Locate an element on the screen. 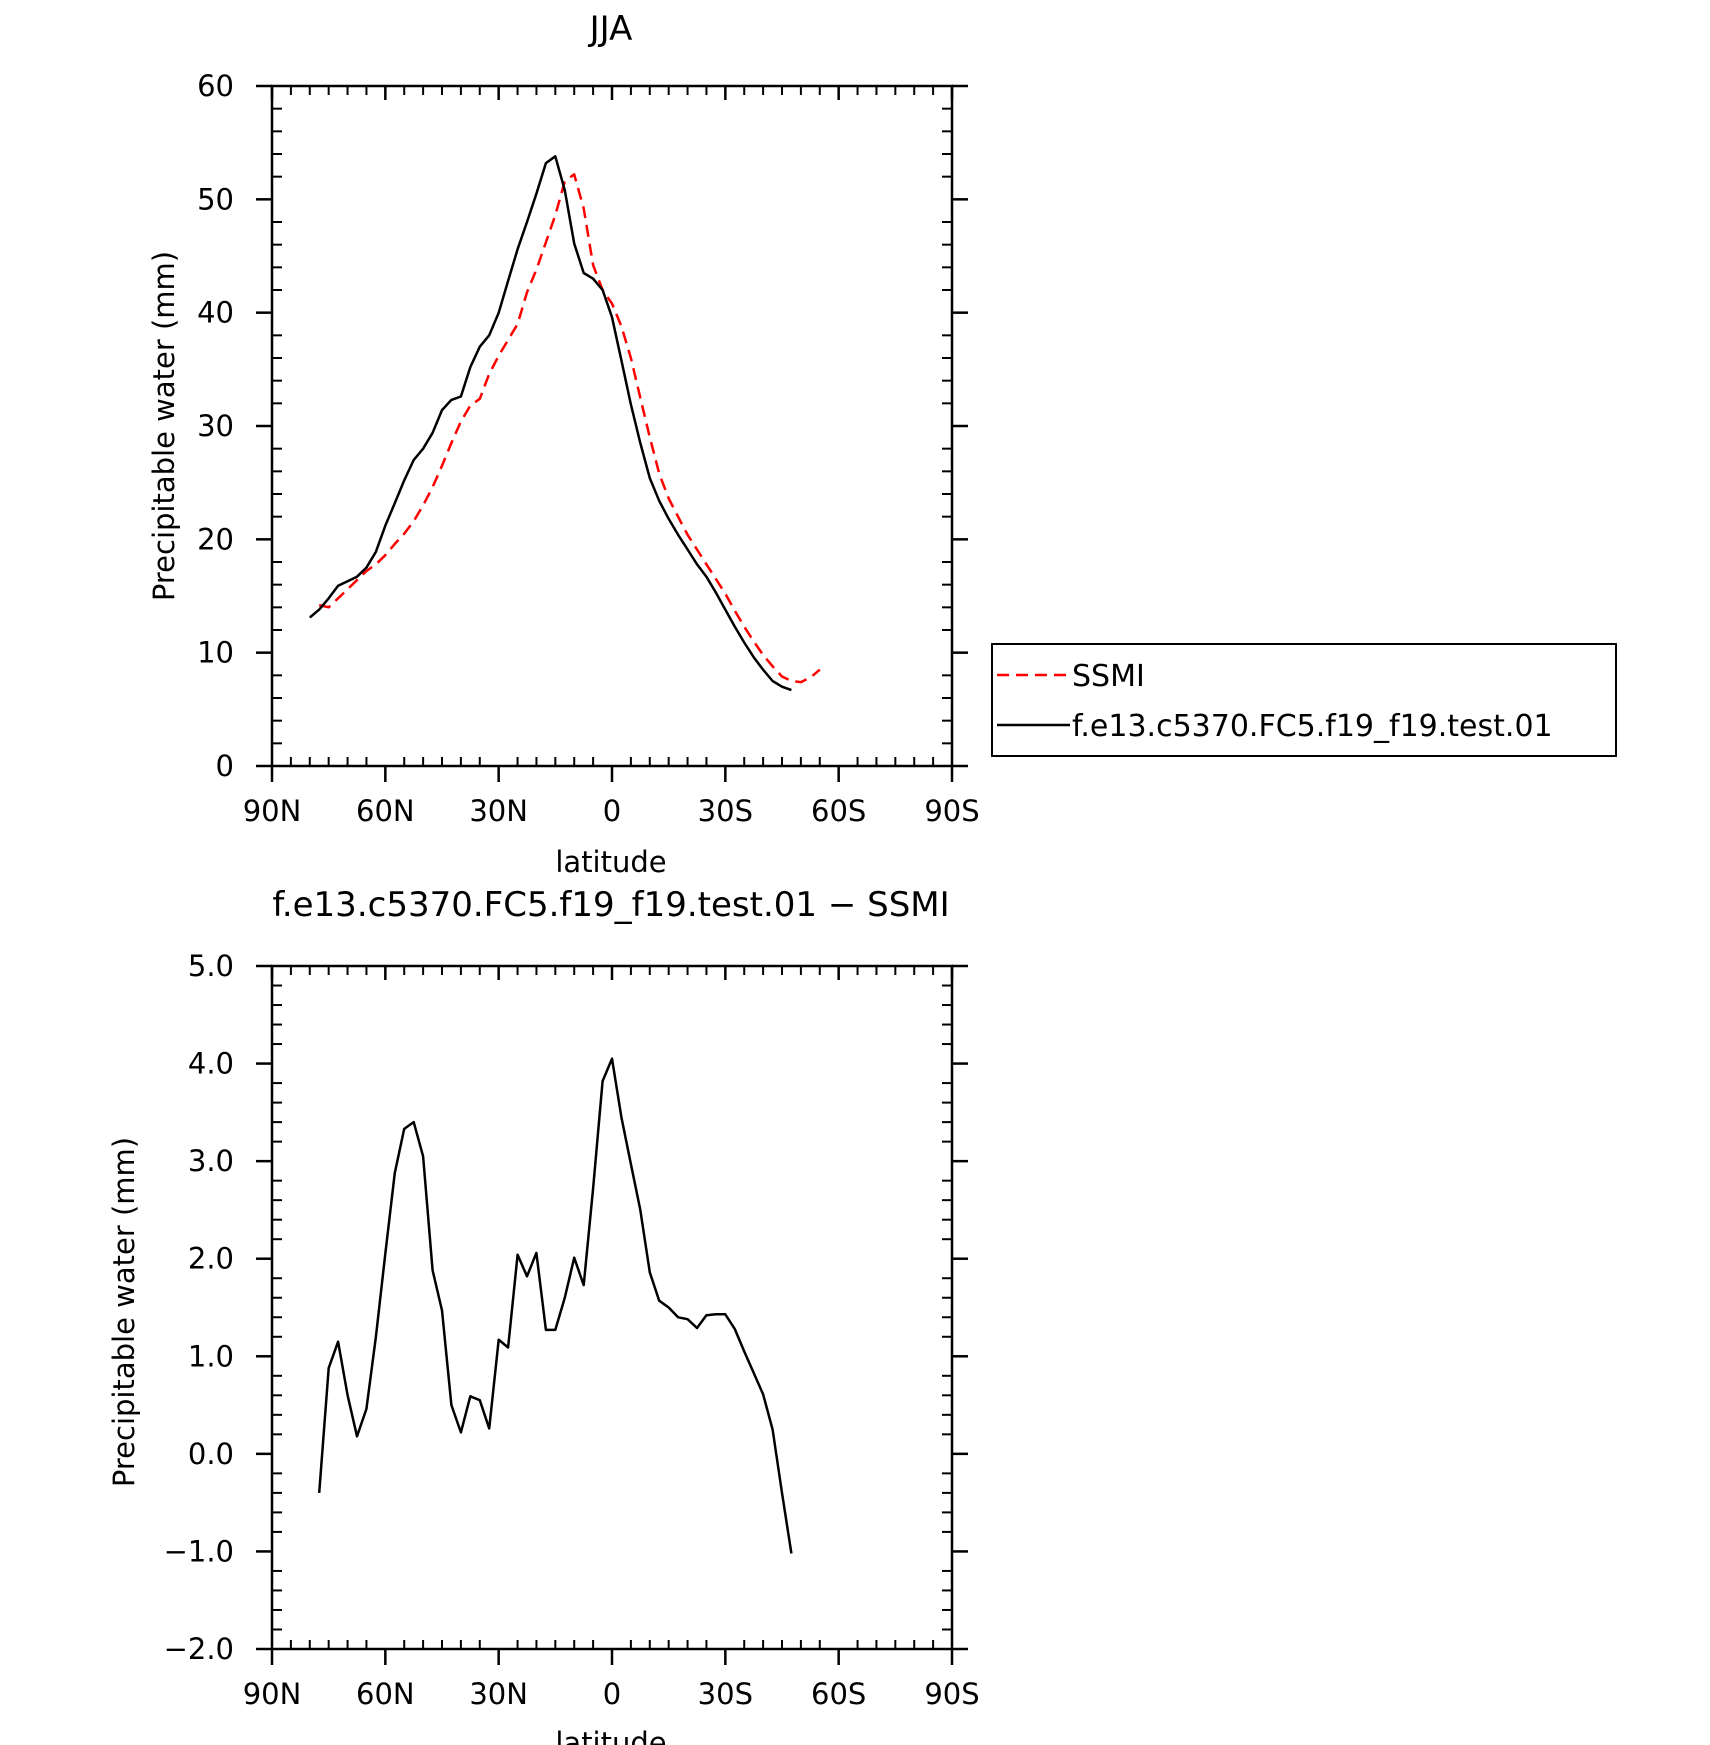 Image resolution: width=1710 pixels, height=1745 pixels. legend-label-model: f.e13.c5370.FC5.f19_f19.test.01 is located at coordinates (1312, 726).